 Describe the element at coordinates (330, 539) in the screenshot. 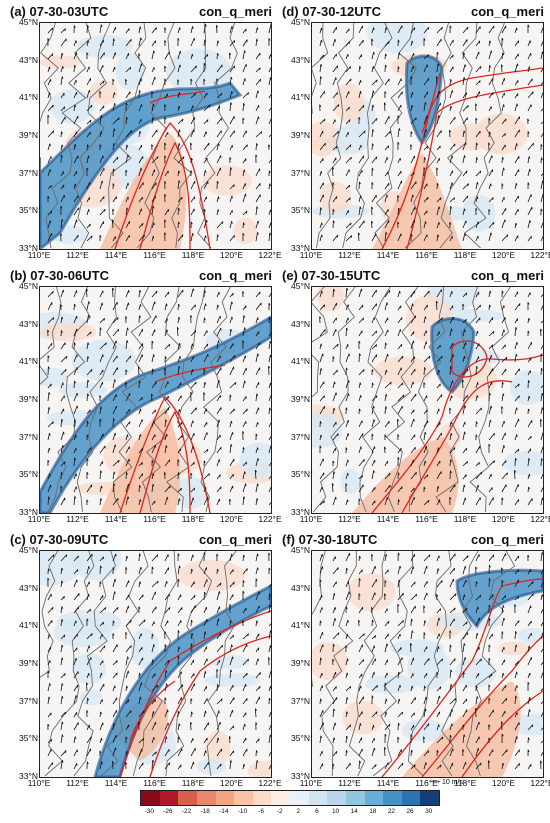

I see `panel-title: (f) 07-30-18UTC` at that location.